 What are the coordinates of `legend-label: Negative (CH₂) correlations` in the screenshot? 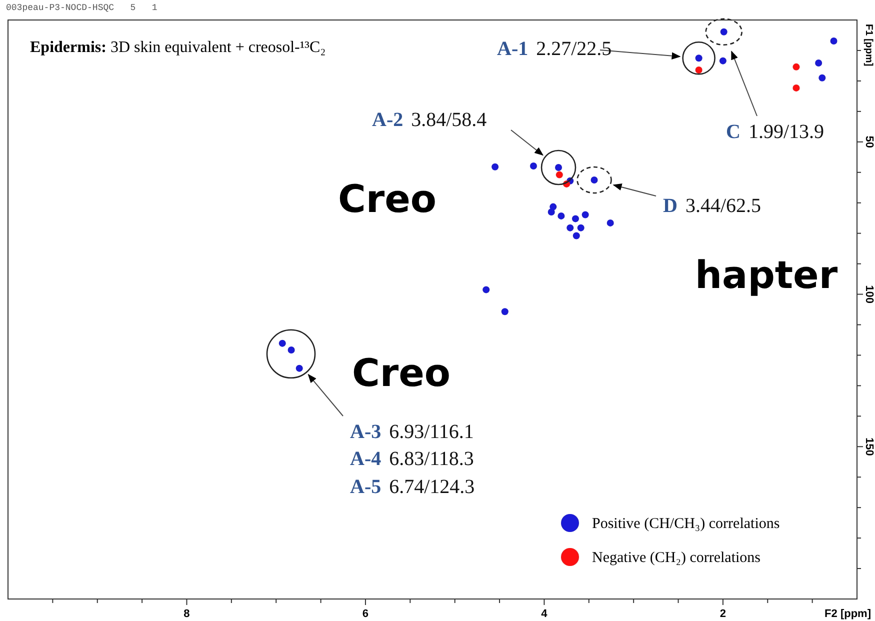 It's located at (676, 558).